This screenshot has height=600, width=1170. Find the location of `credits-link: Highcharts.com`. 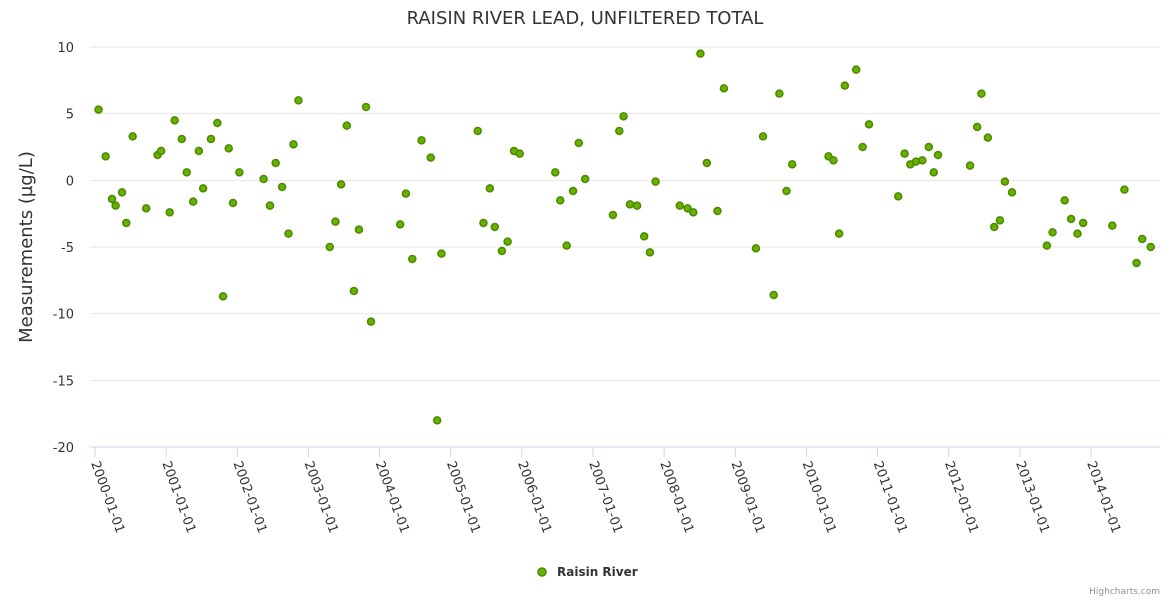

credits-link: Highcharts.com is located at coordinates (1124, 592).